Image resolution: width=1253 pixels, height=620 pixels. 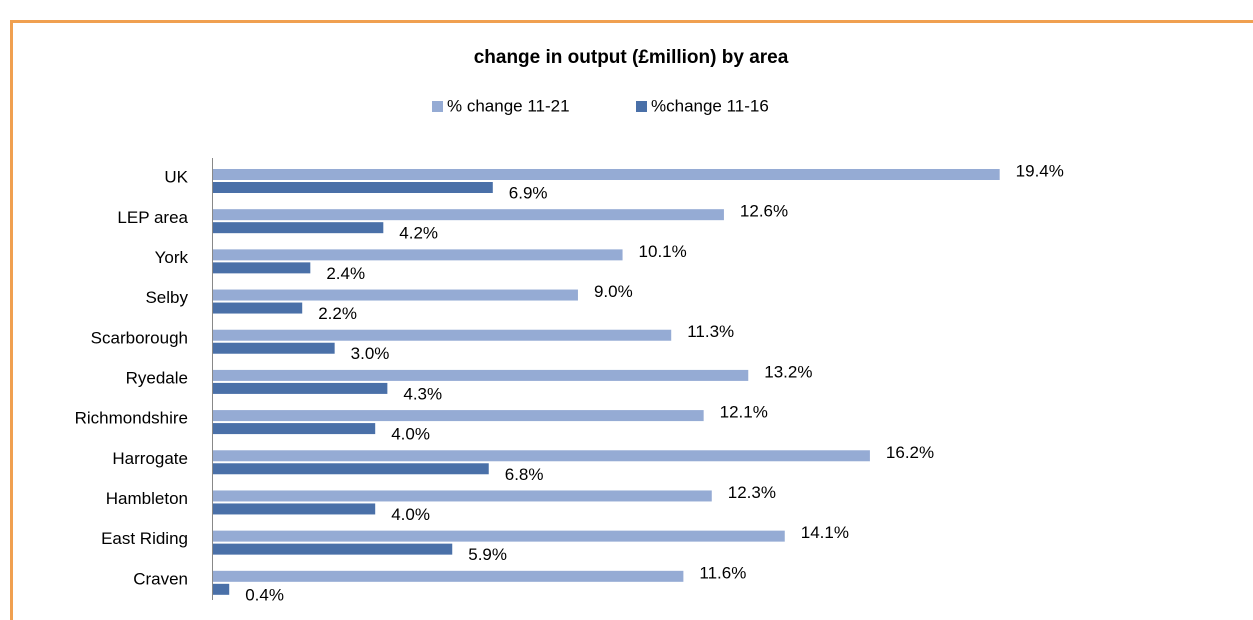 I want to click on legend-label: %change 11-16, so click(x=710, y=105).